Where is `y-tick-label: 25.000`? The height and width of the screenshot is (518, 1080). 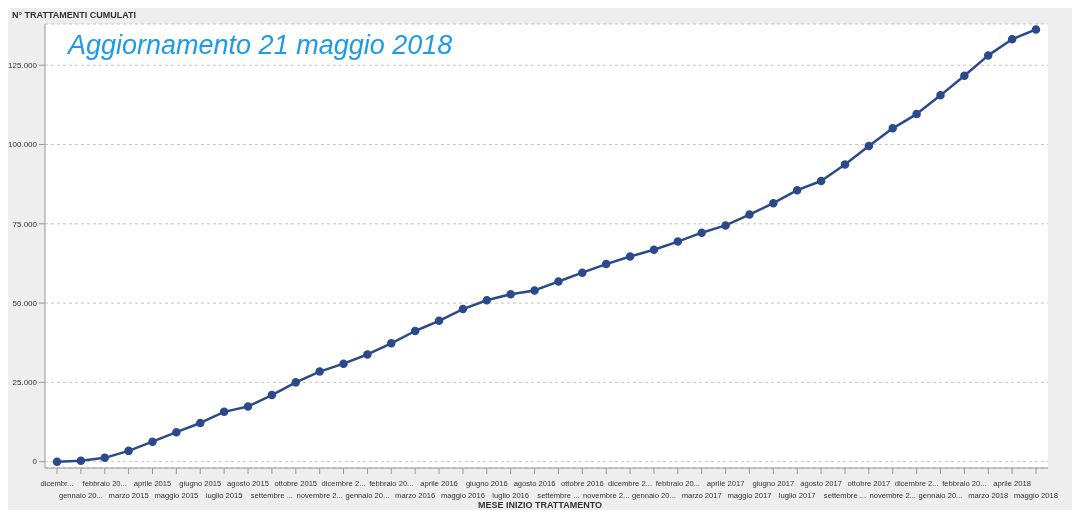
y-tick-label: 25.000 is located at coordinates (25, 383).